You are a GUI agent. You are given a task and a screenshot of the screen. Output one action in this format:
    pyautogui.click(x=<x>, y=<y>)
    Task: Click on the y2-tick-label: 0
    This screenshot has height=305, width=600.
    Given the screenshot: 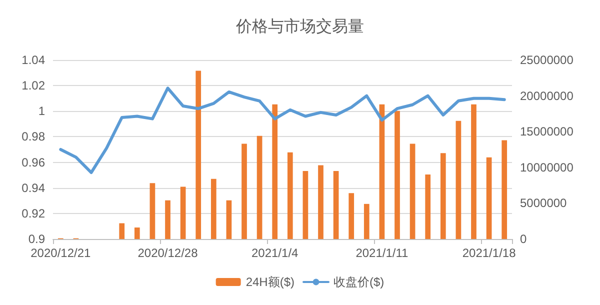 What is the action you would take?
    pyautogui.click(x=523, y=239)
    